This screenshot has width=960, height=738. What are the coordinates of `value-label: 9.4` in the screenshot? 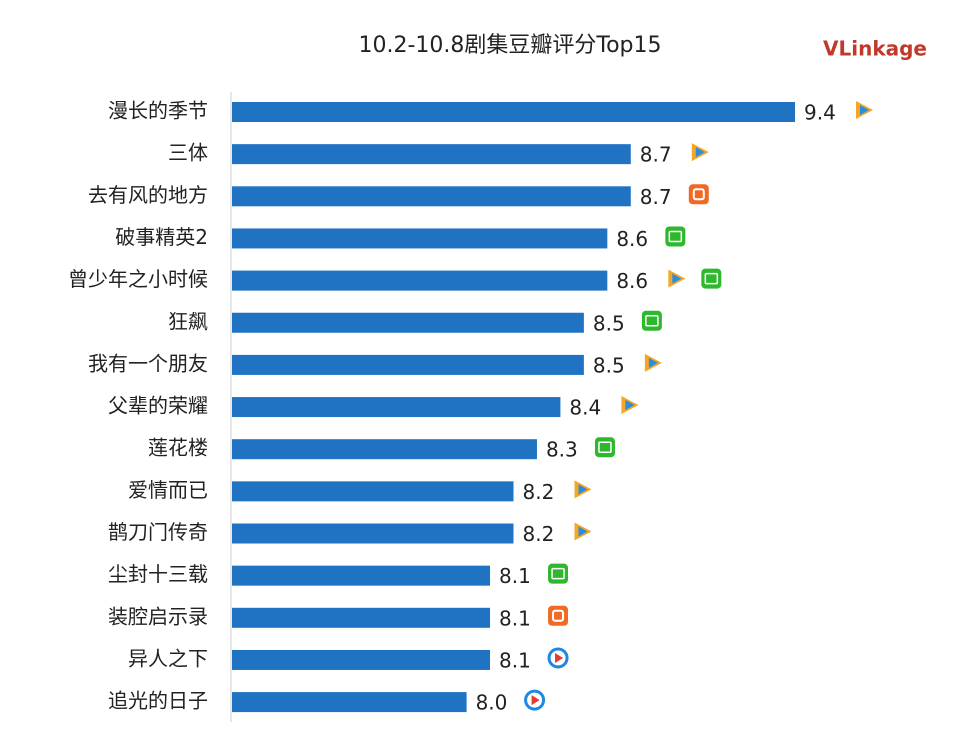 It's located at (820, 113).